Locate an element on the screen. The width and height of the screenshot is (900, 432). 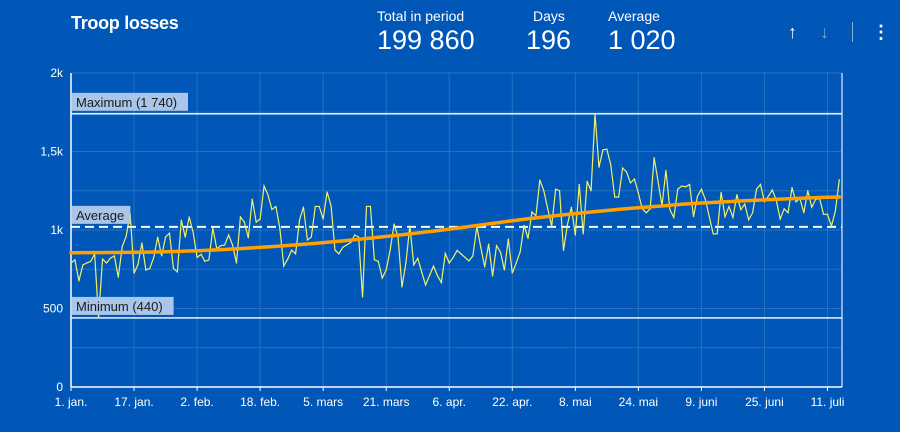
x-tick-label: 9. juni is located at coordinates (701, 402).